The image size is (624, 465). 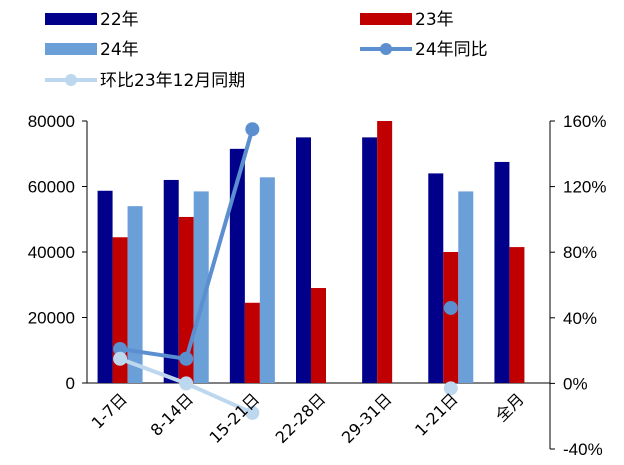 What do you see at coordinates (580, 318) in the screenshot?
I see `right-tick-label: 40%` at bounding box center [580, 318].